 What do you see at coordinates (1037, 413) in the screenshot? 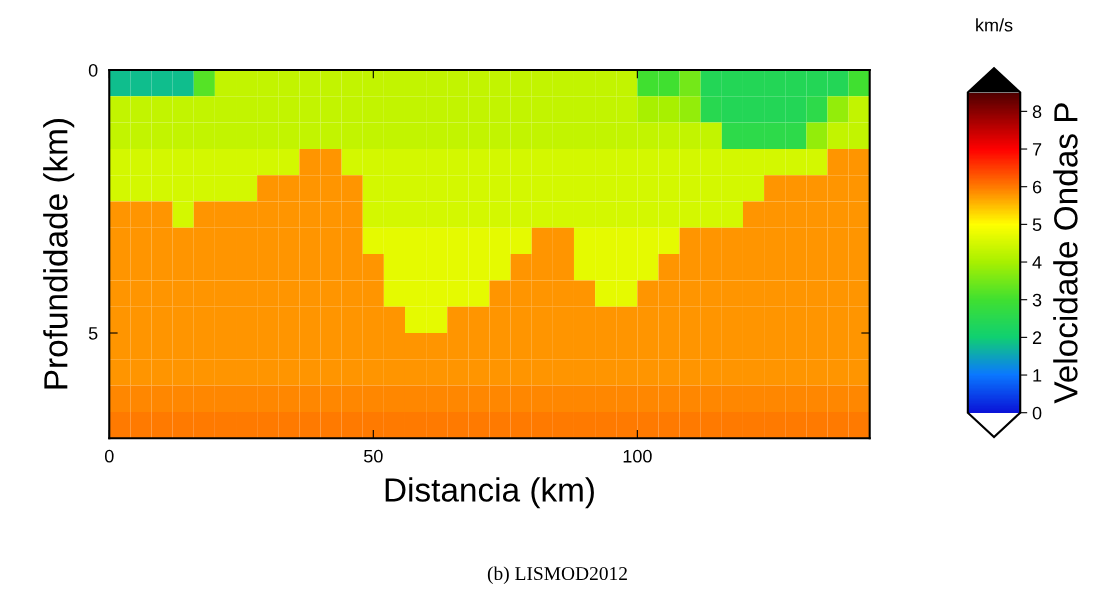
I see `color-bar-label: 0` at bounding box center [1037, 413].